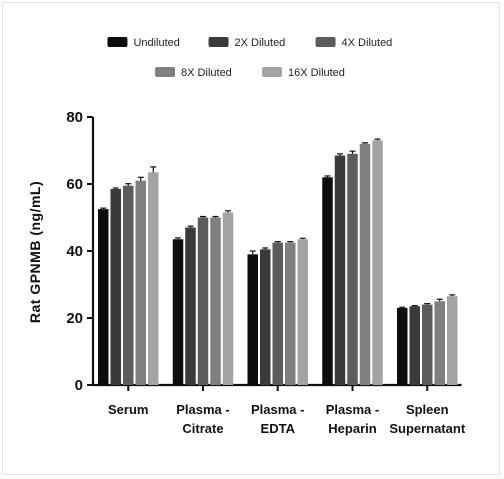 The image size is (504, 479). I want to click on legend-item-4x-diluted: 4X Diluted, so click(354, 43).